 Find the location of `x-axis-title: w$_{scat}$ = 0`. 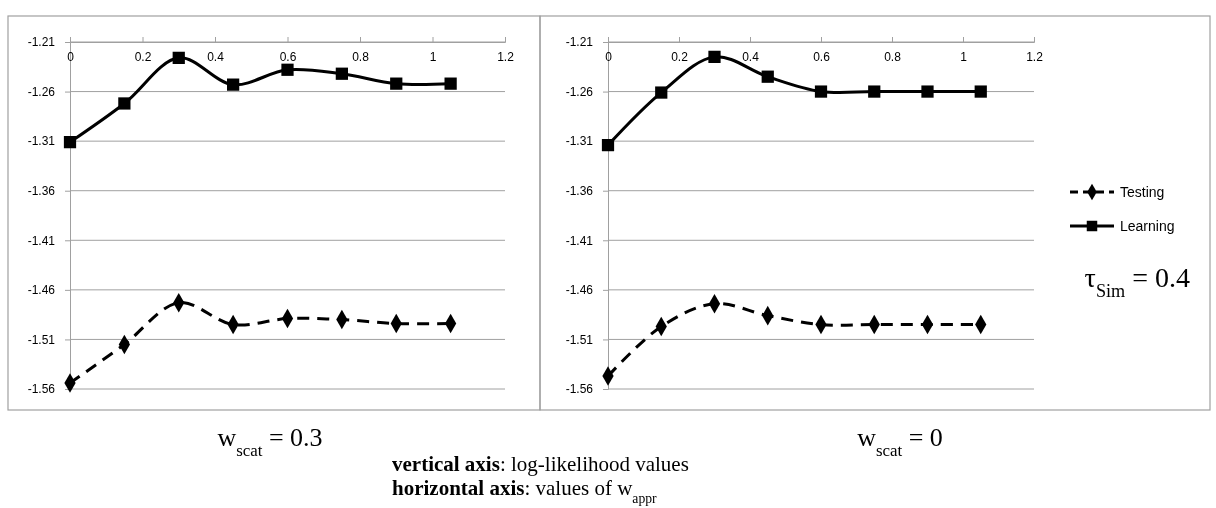

x-axis-title: w$_{scat}$ = 0 is located at coordinates (900, 441).